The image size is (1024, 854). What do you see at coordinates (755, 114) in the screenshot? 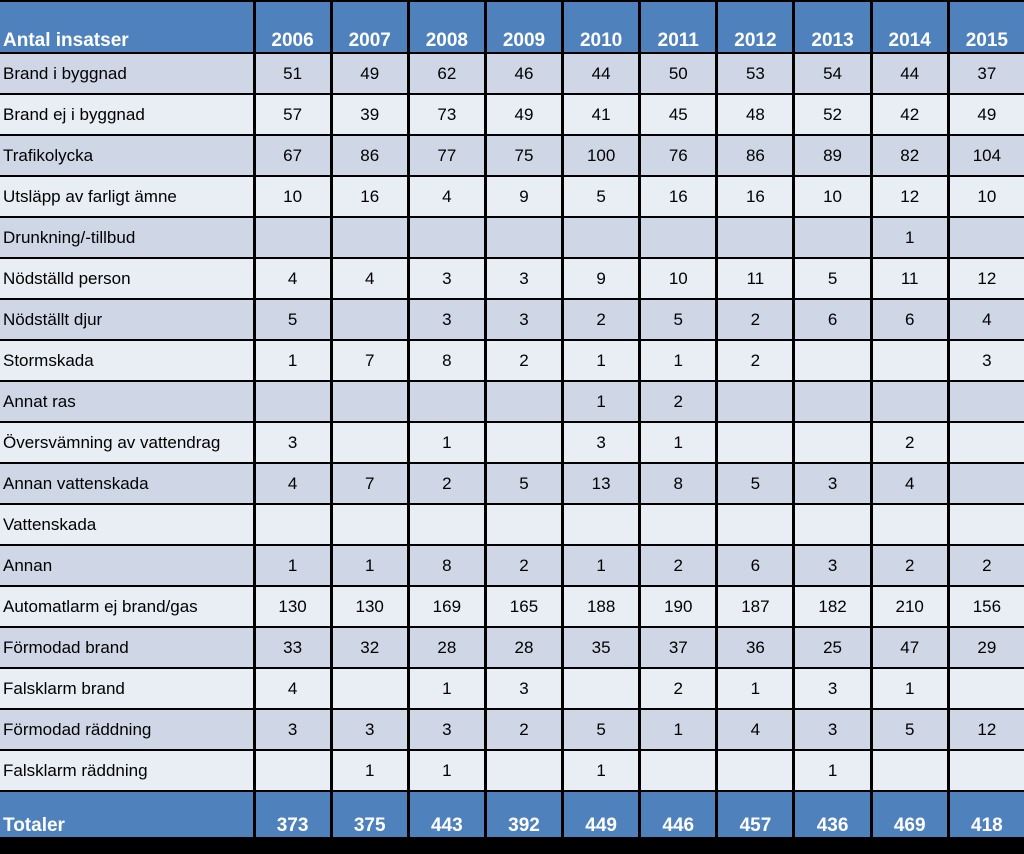
I see `cell-value: 48` at bounding box center [755, 114].